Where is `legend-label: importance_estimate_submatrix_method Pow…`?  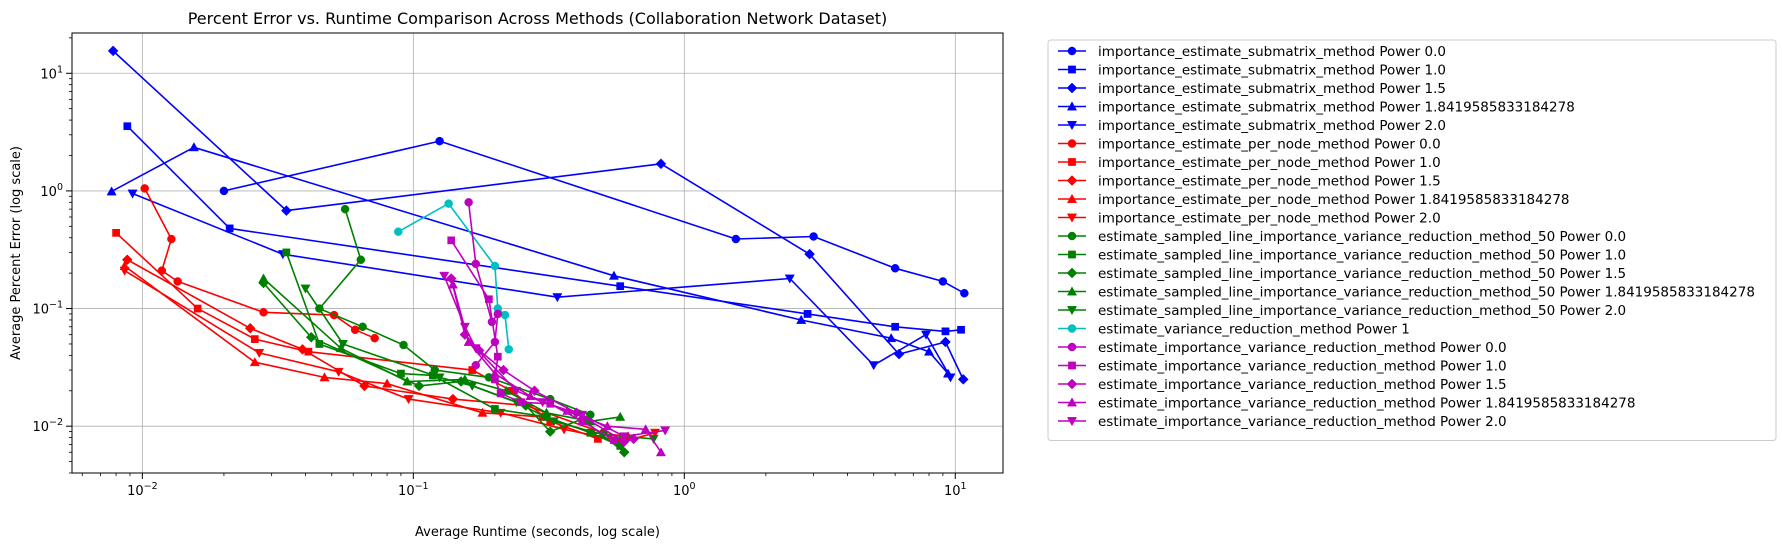
legend-label: importance_estimate_submatrix_method Pow… is located at coordinates (1272, 126).